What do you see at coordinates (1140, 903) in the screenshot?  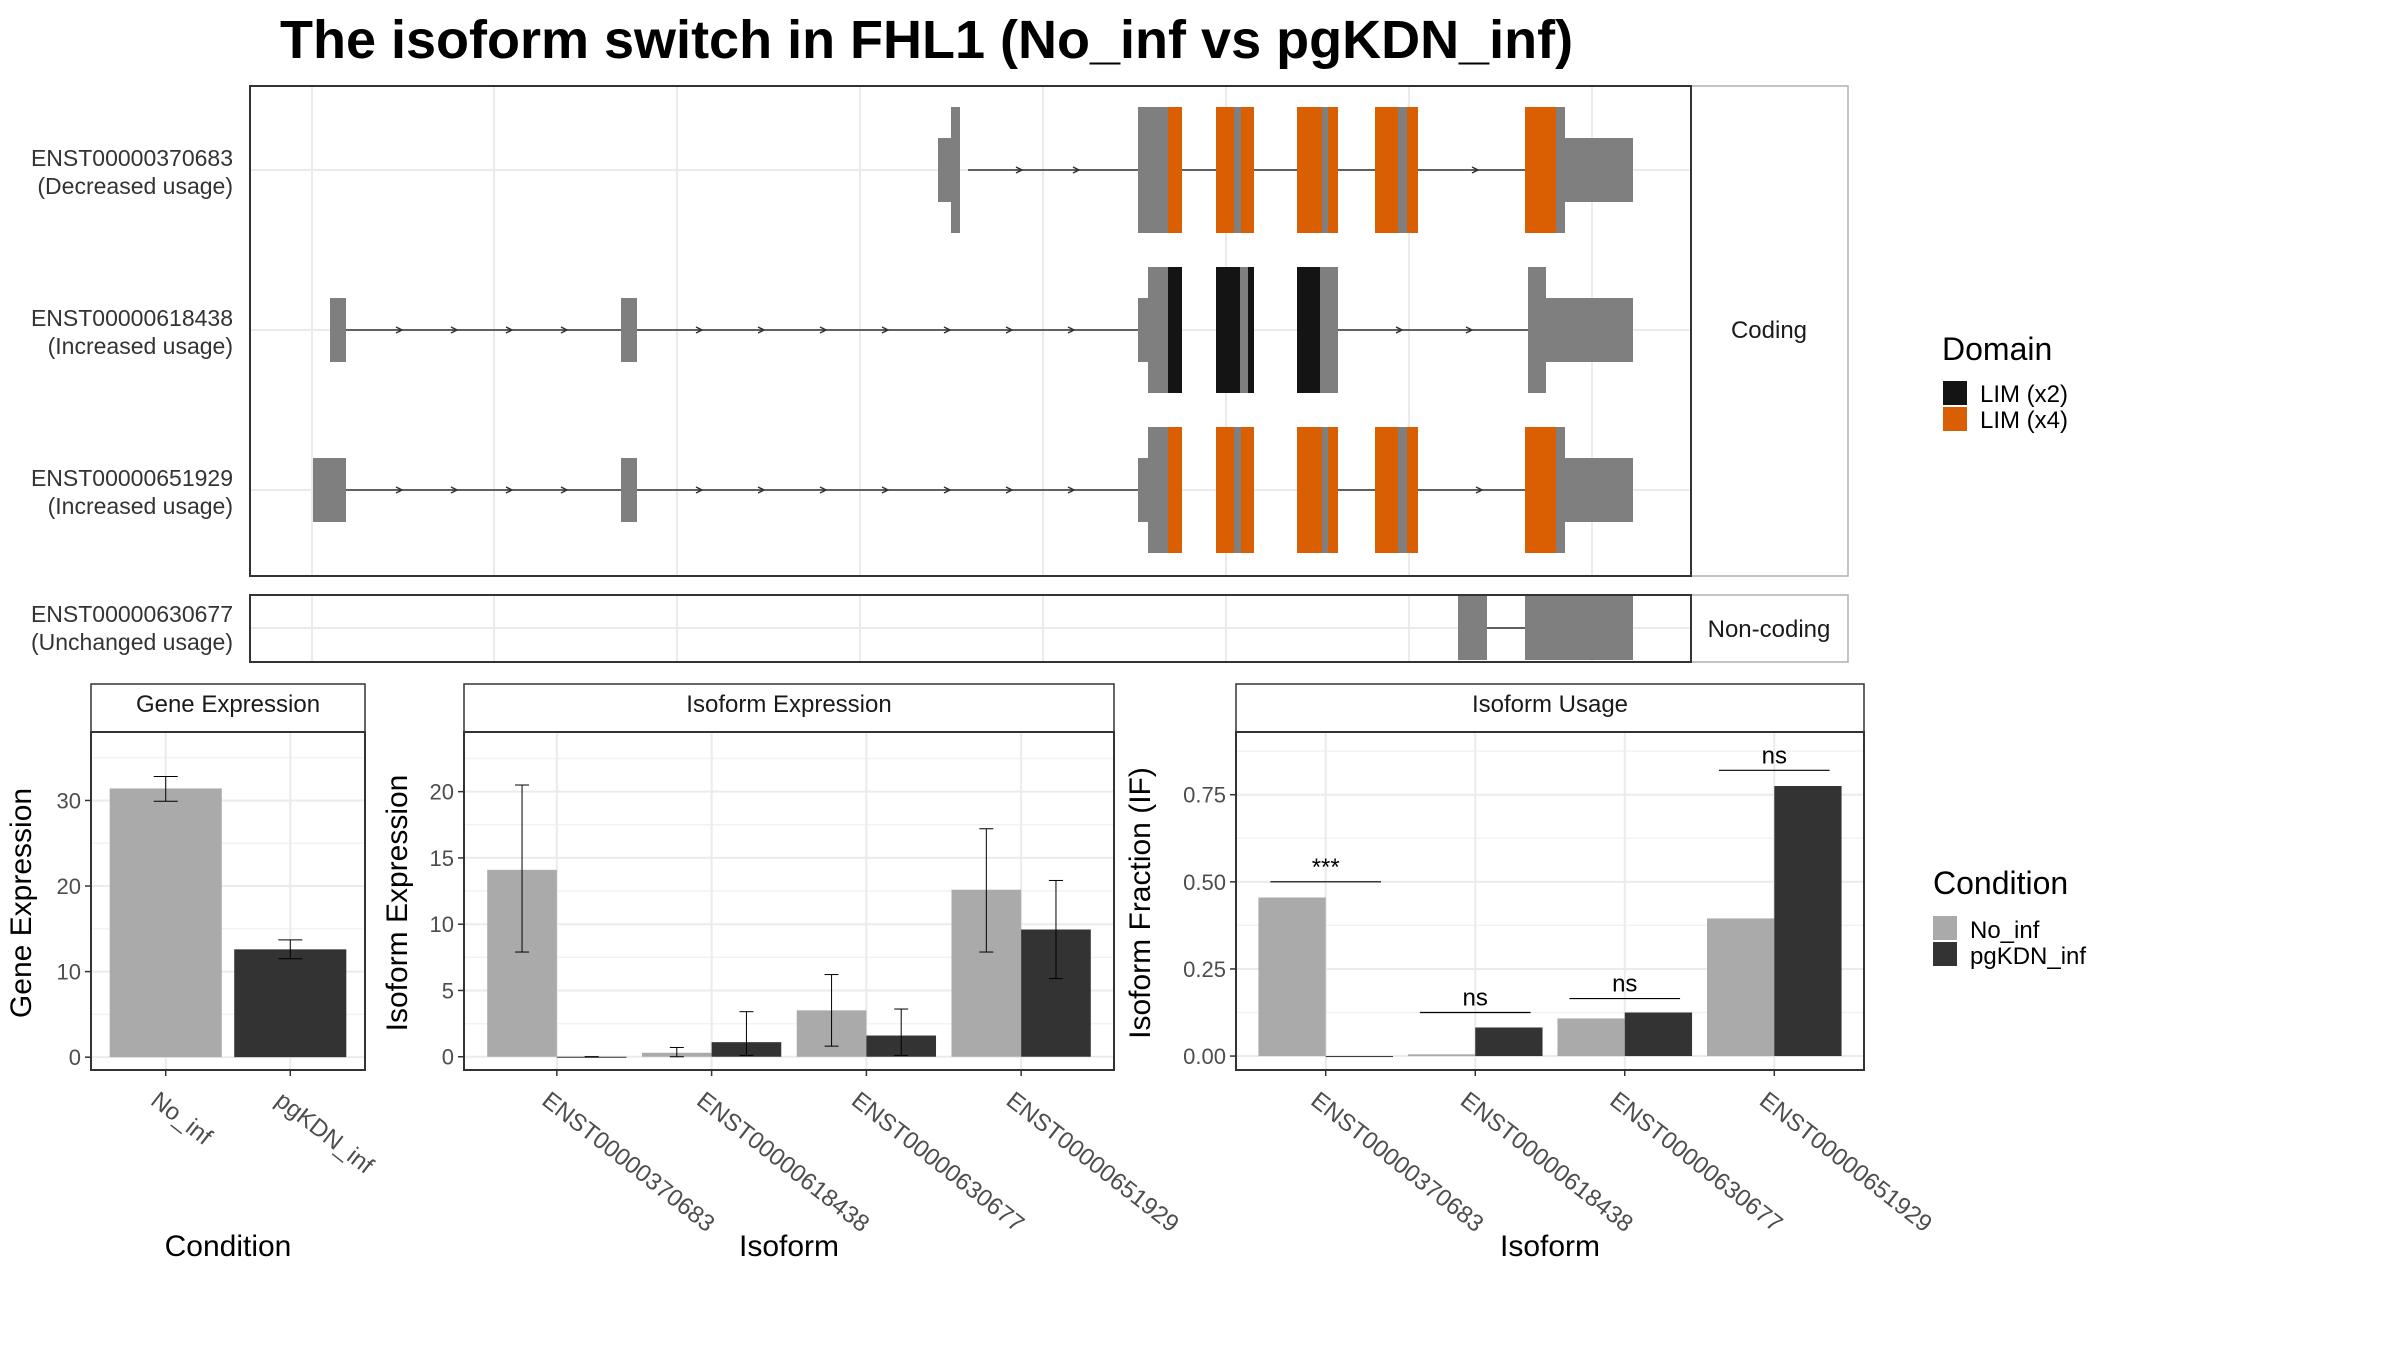 I see `y-axis-title: Isoform Fraction (IF)` at bounding box center [1140, 903].